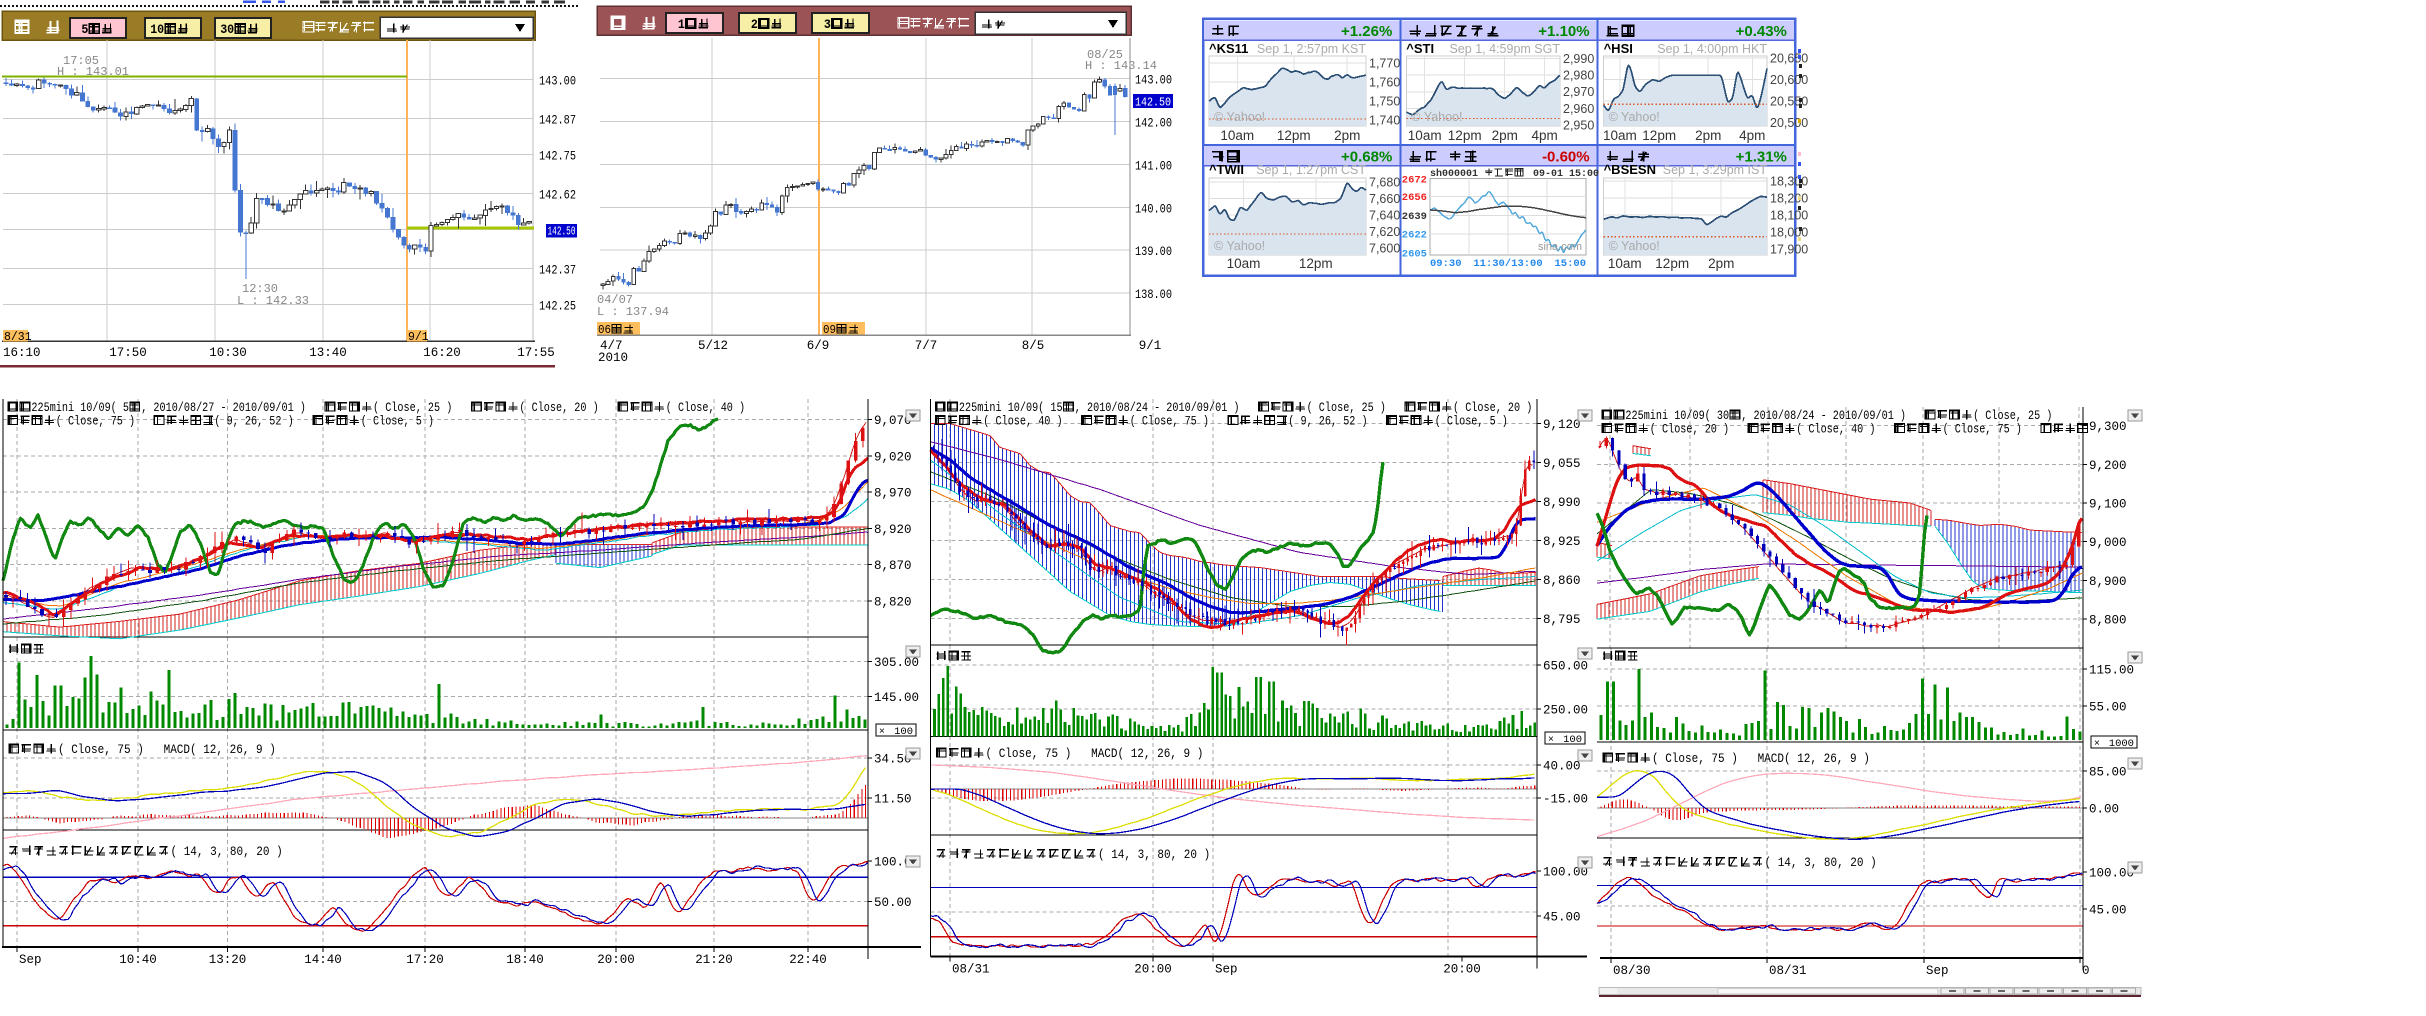 The height and width of the screenshot is (1016, 2426). What do you see at coordinates (1578, 126) in the screenshot?
I see `svg-text: 2,950` at bounding box center [1578, 126].